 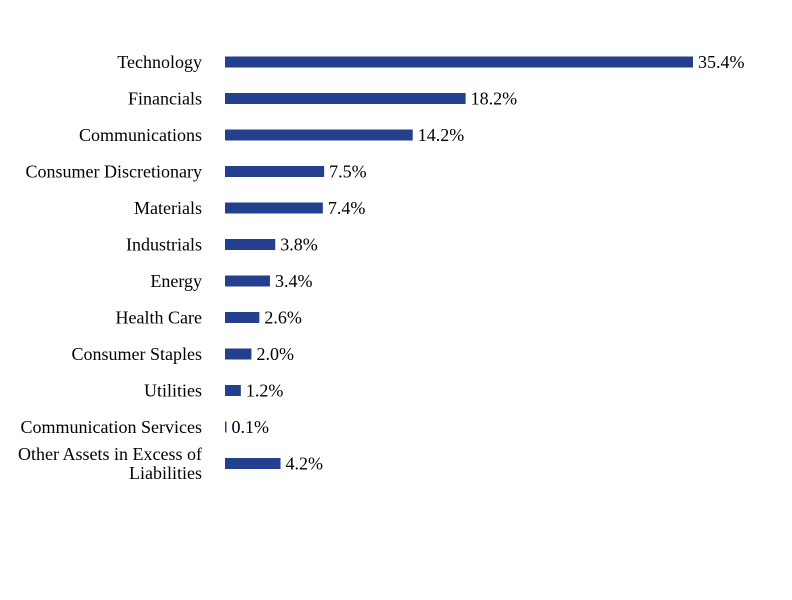 I want to click on bar-communication-services, so click(x=226, y=427).